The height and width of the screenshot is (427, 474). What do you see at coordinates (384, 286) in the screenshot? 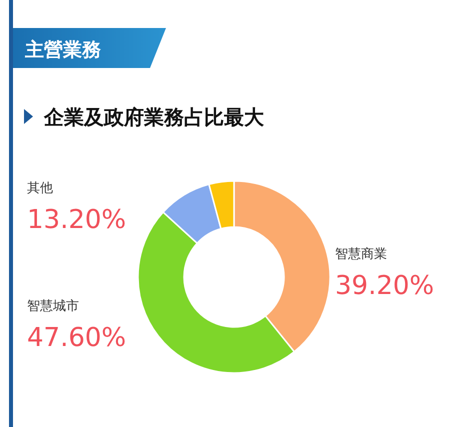
I see `data-label: 39.20%` at bounding box center [384, 286].